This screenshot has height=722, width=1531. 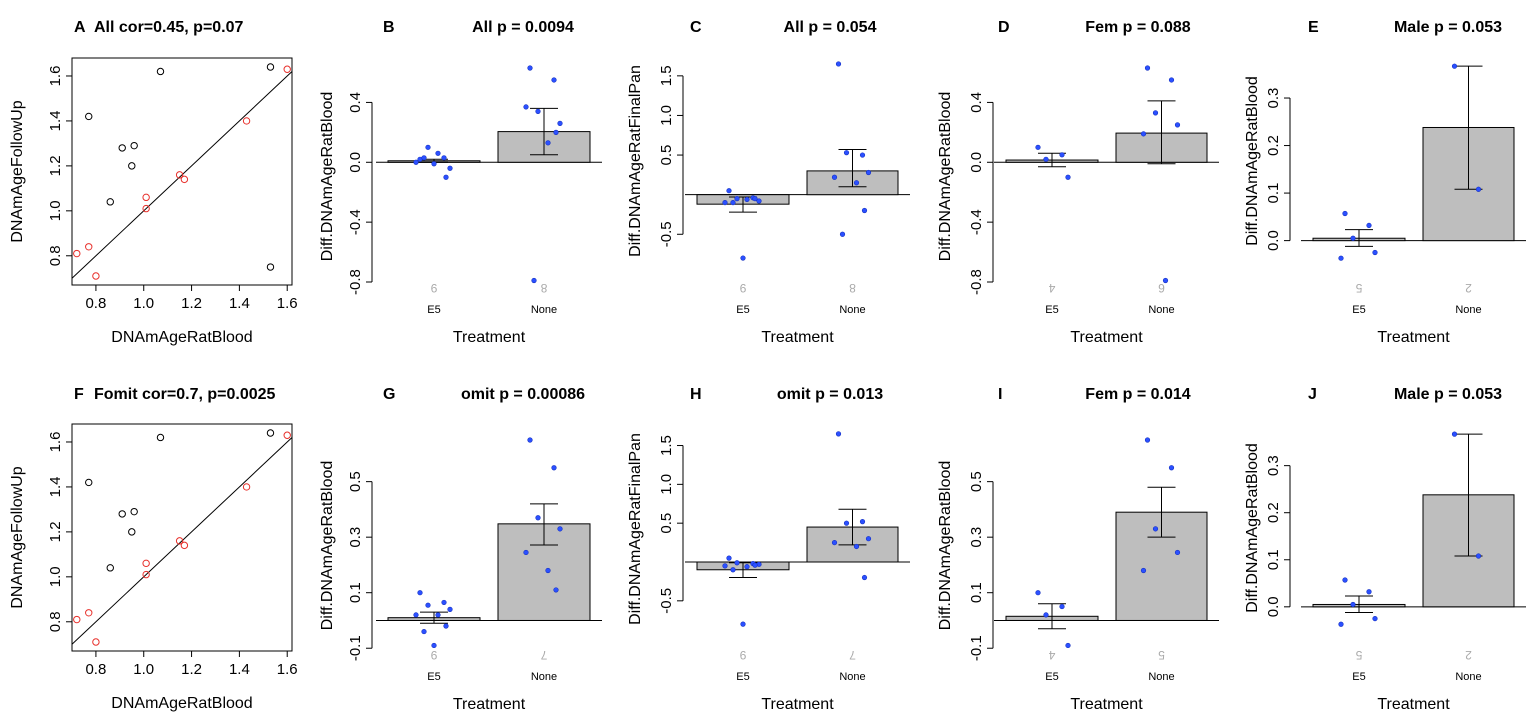 I want to click on panel-letter: A, so click(x=80, y=27).